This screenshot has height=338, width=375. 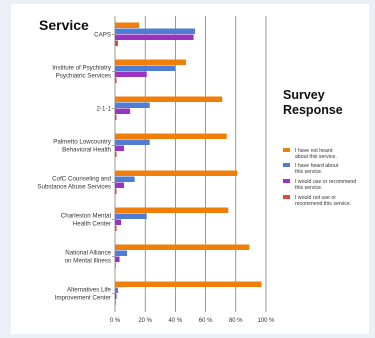 I want to click on x-tick-label: 40 %, so click(x=176, y=321).